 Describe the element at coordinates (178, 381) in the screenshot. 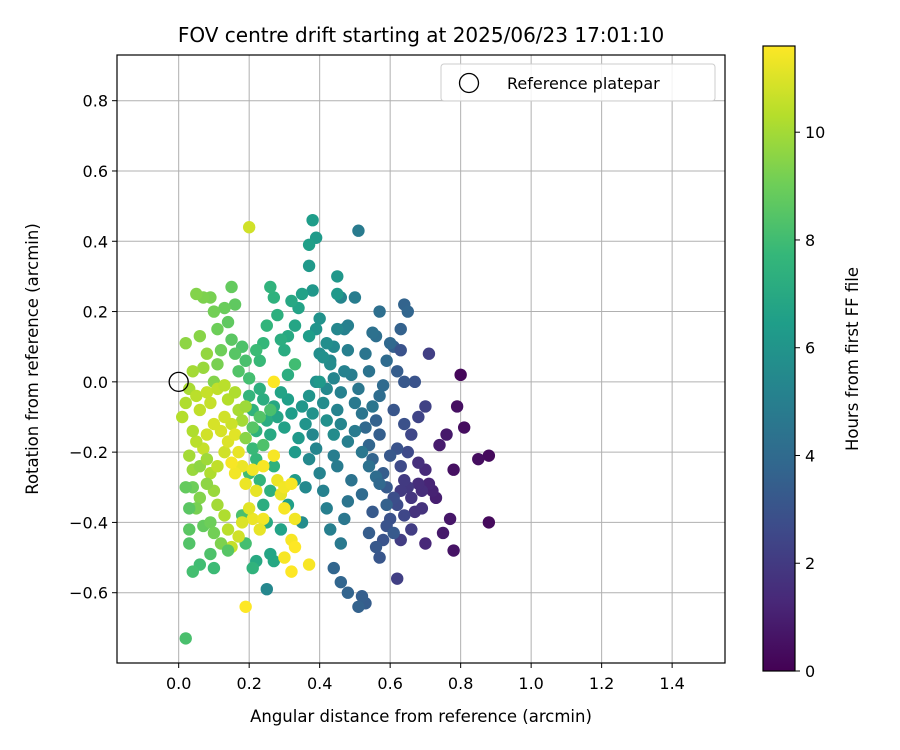

I see `reference-platepar-marker` at that location.